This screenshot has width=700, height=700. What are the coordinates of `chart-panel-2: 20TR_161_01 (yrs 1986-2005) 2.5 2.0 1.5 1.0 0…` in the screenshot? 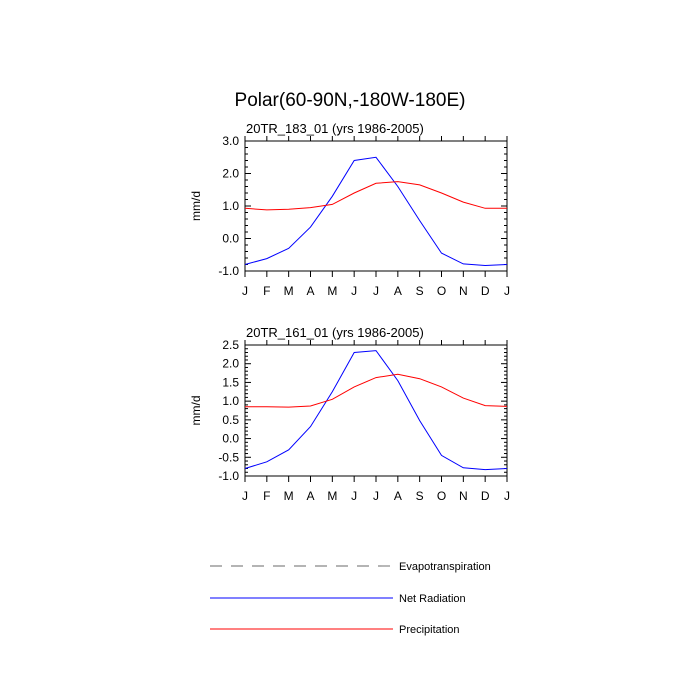 It's located at (349, 414).